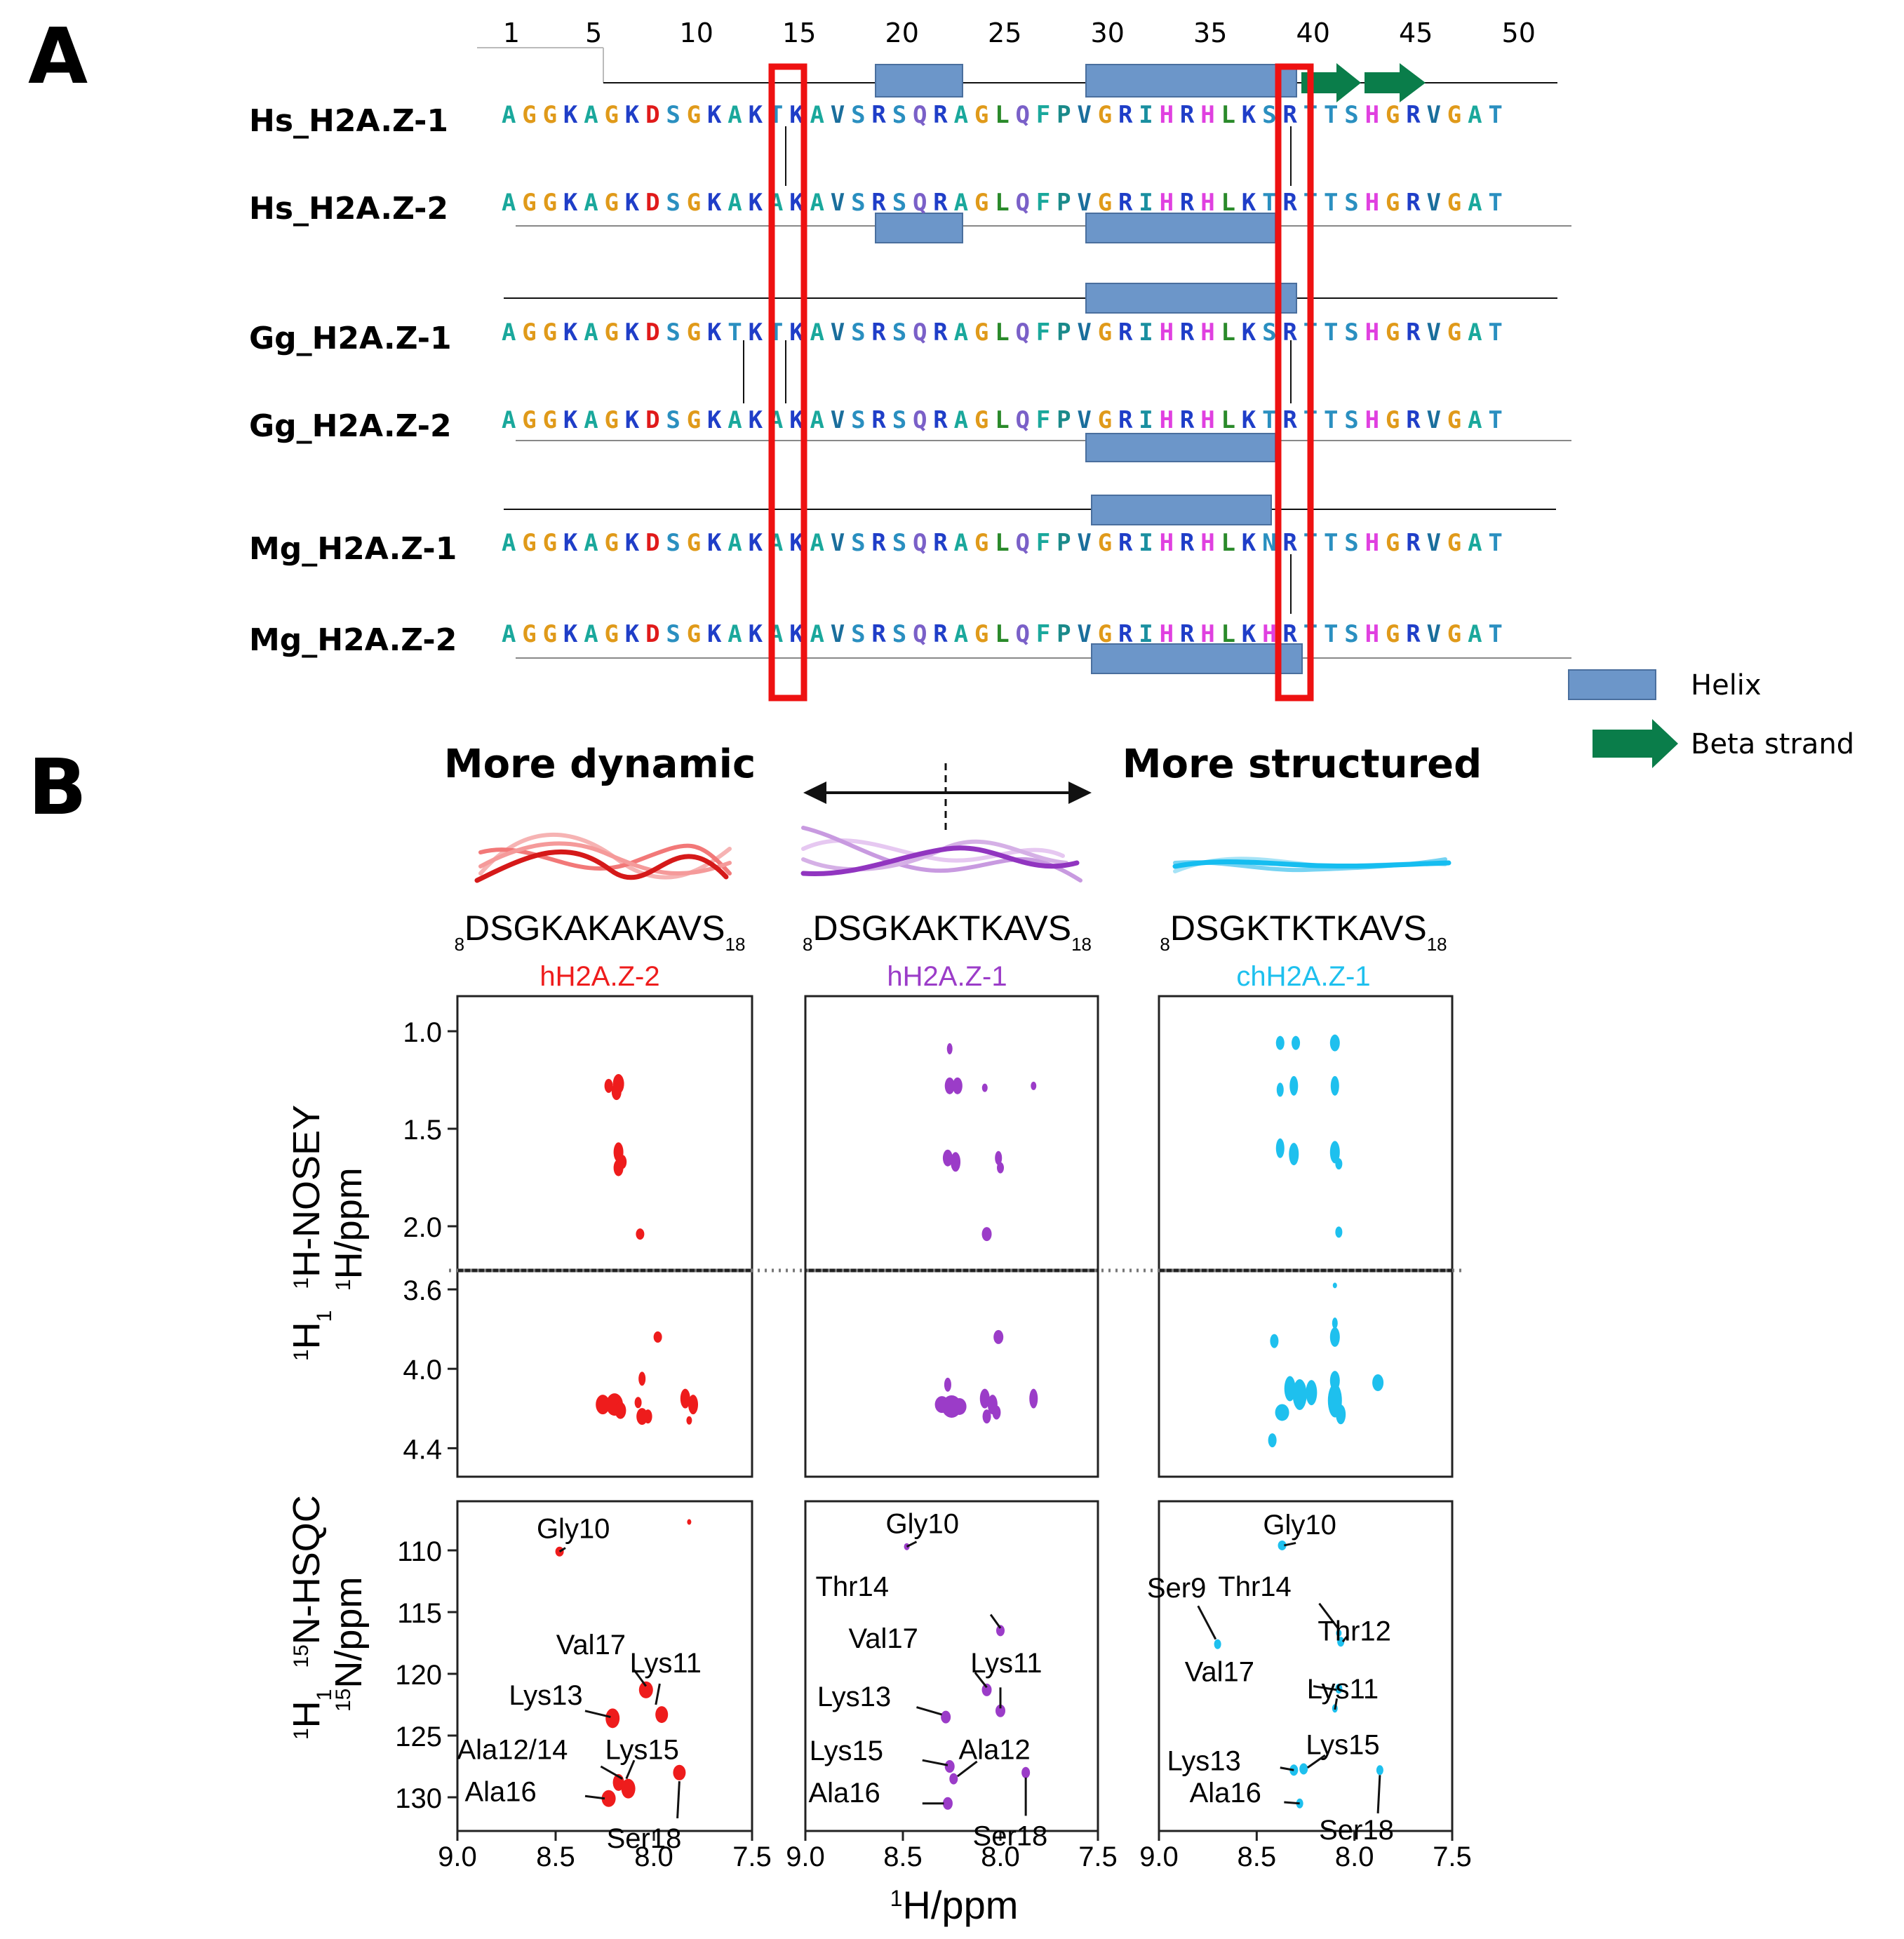  Describe the element at coordinates (593, 33) in the screenshot. I see `ruler-tick: 5` at that location.